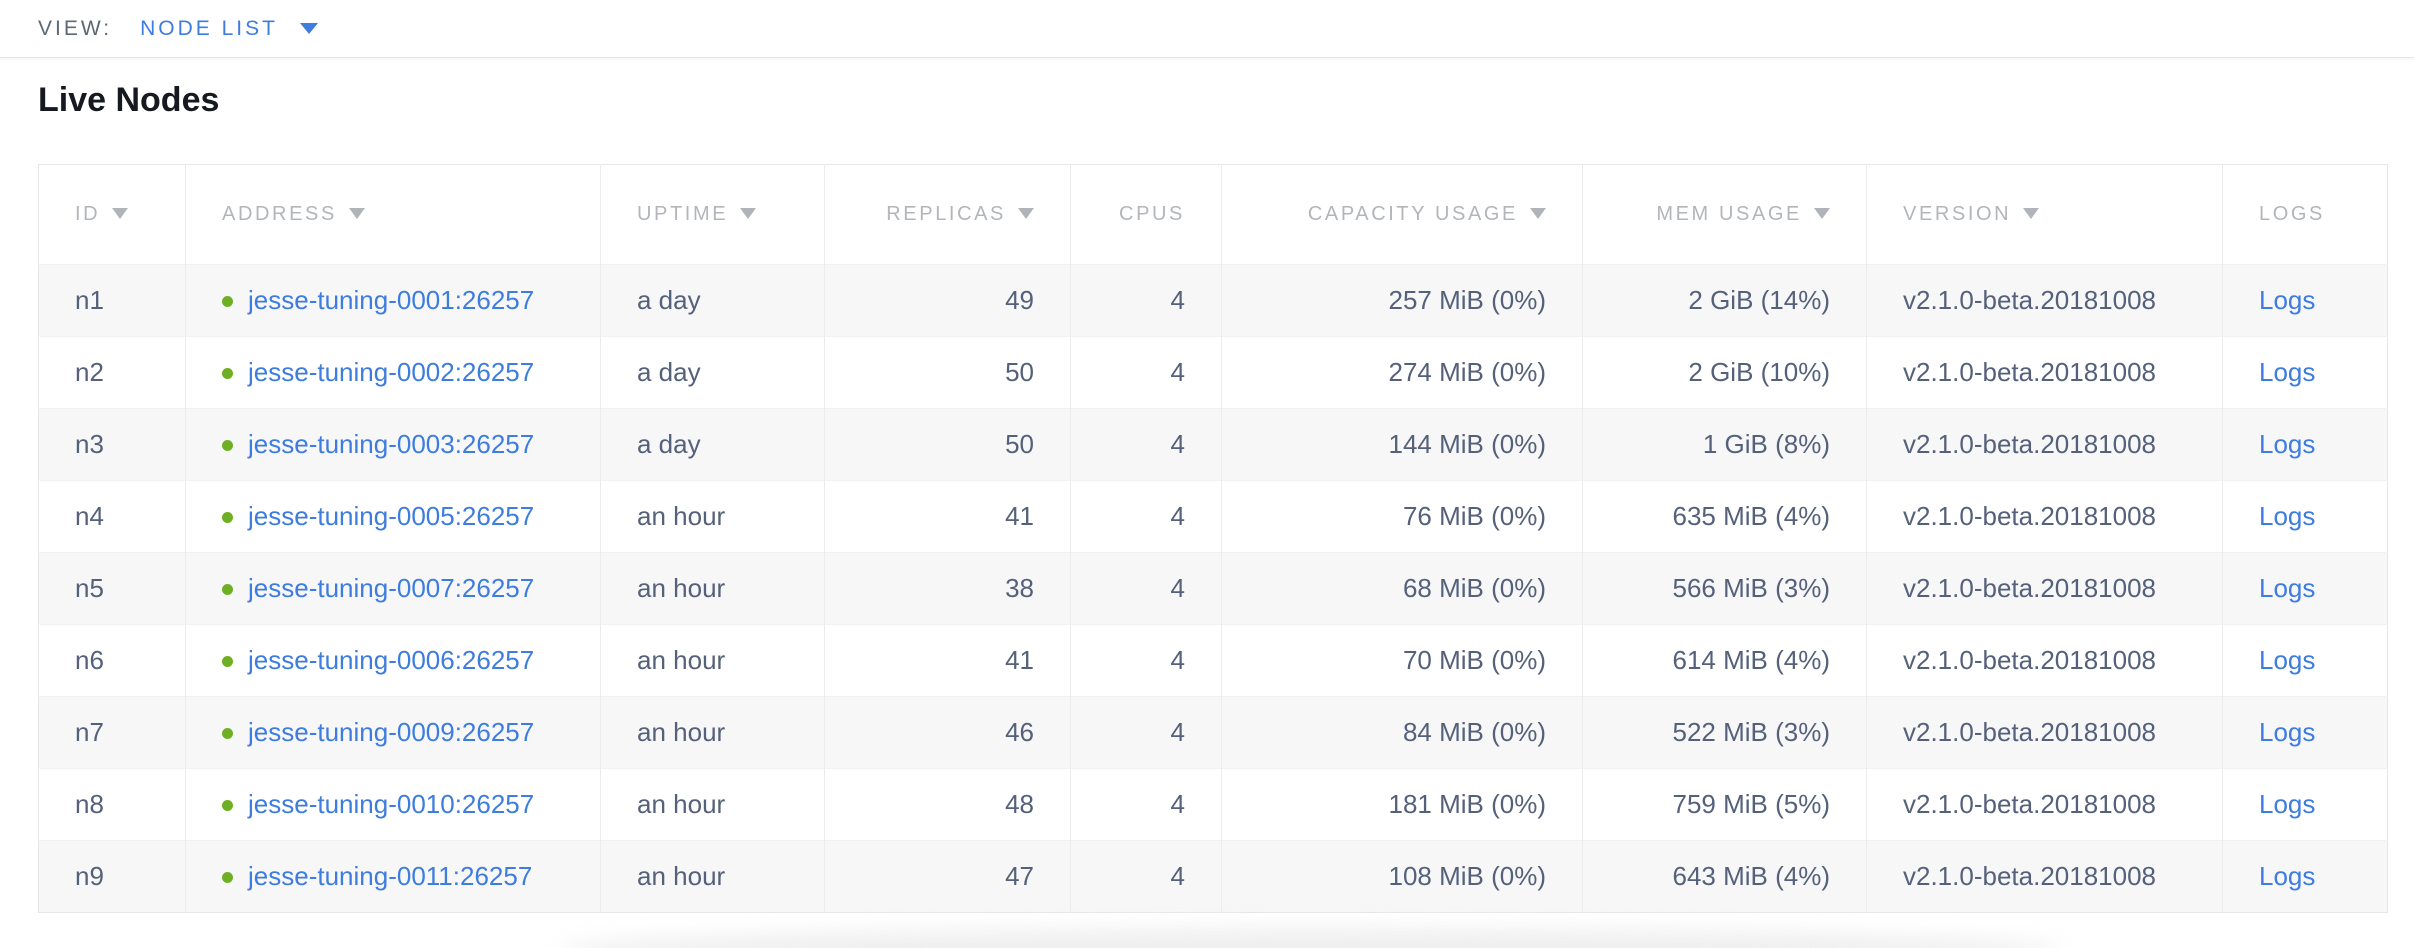  I want to click on column-header-mem: MEM USAGE, so click(1724, 214).